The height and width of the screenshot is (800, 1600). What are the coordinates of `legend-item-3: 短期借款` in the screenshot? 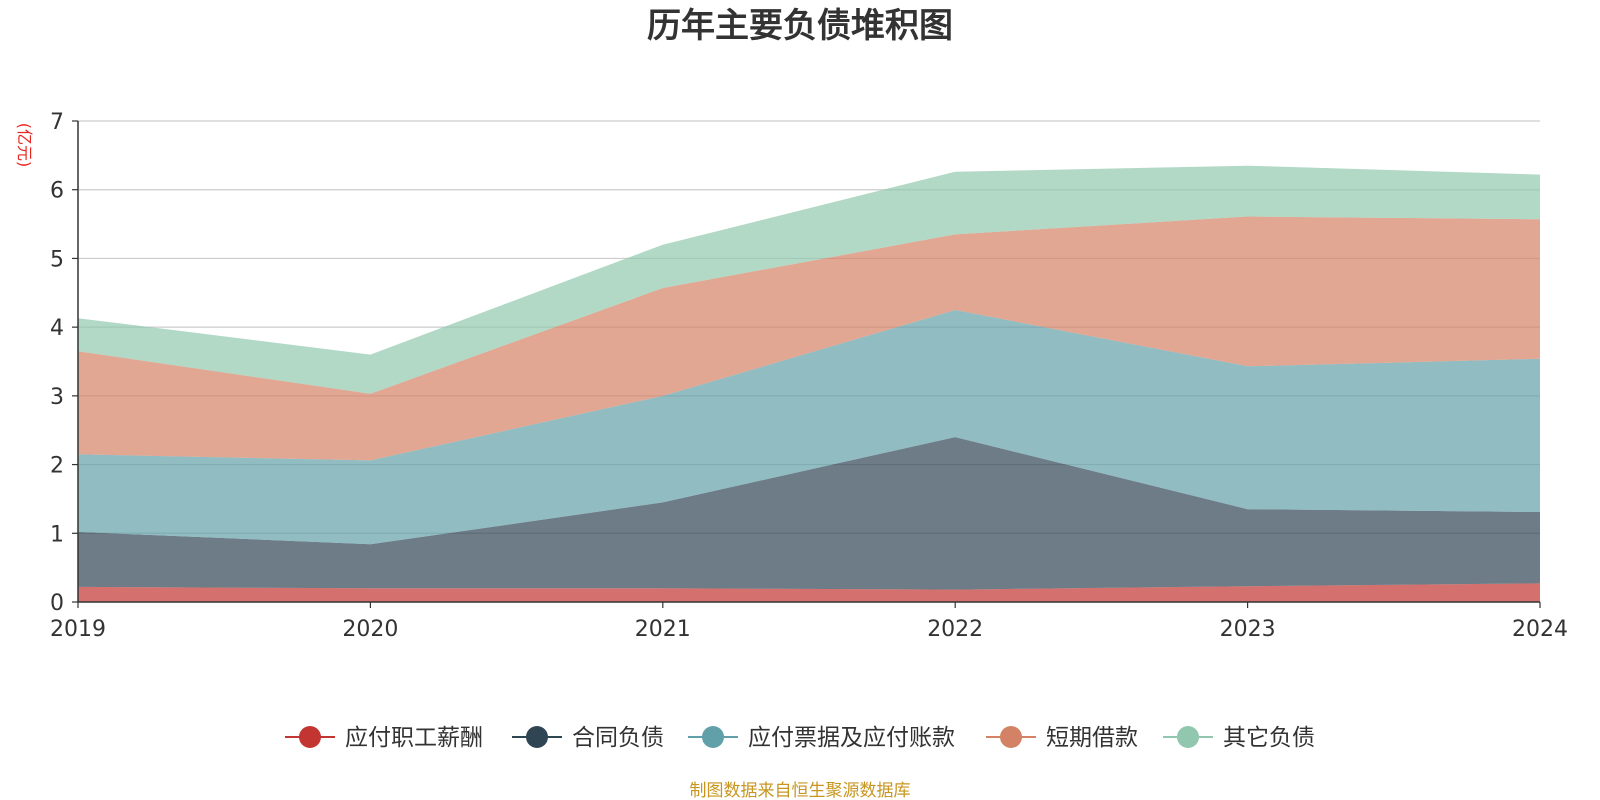 It's located at (1062, 738).